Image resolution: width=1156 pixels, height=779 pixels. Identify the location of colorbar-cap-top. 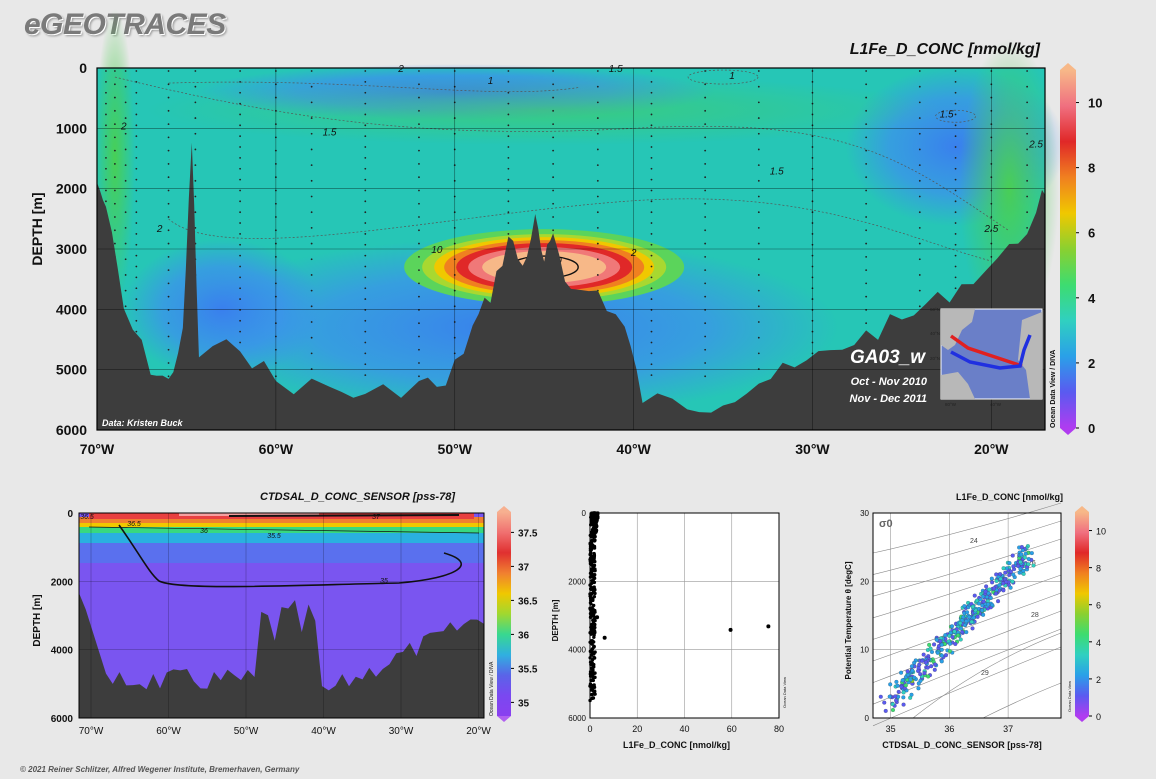
(1082, 509).